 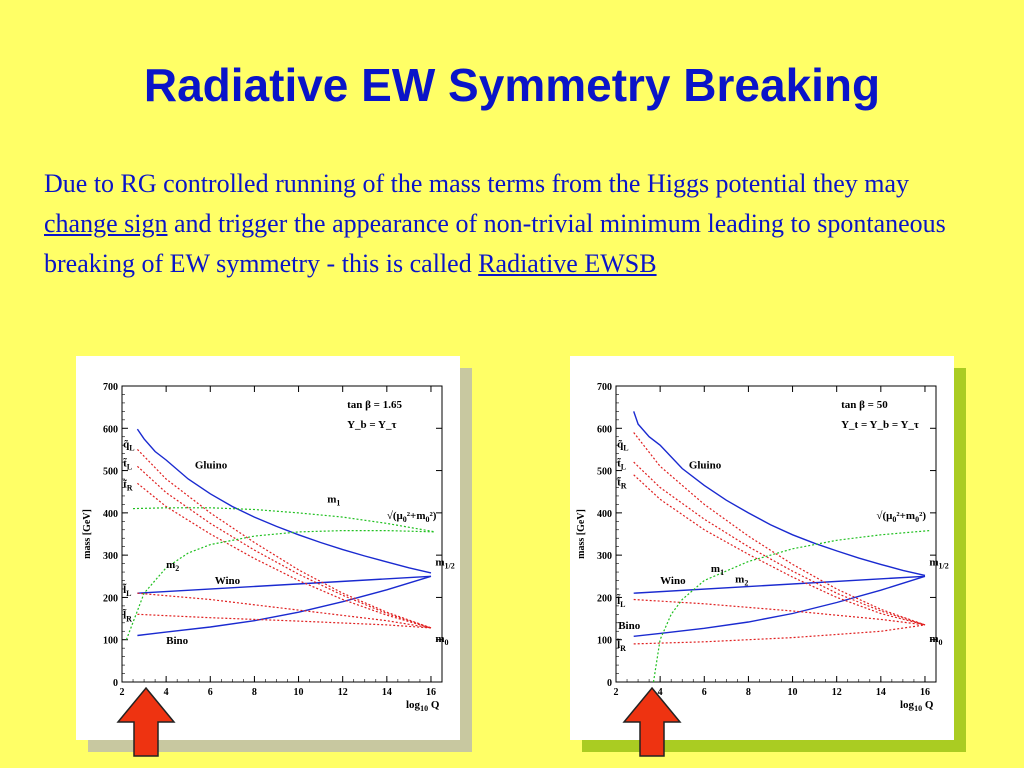 I want to click on param-label: tan β = 1.65, so click(x=374, y=405).